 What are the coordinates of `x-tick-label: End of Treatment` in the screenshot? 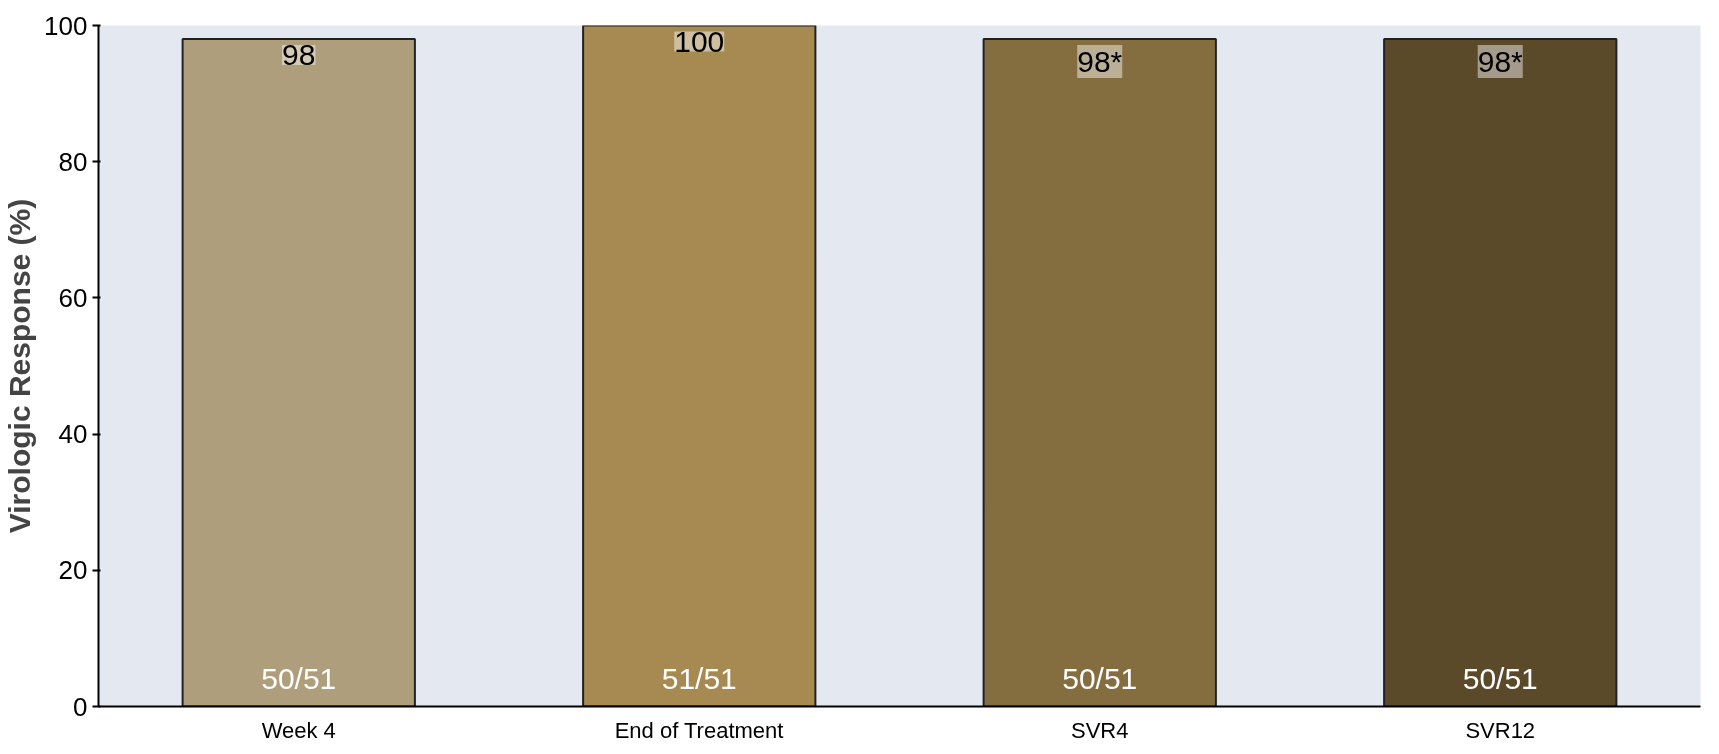 It's located at (699, 730).